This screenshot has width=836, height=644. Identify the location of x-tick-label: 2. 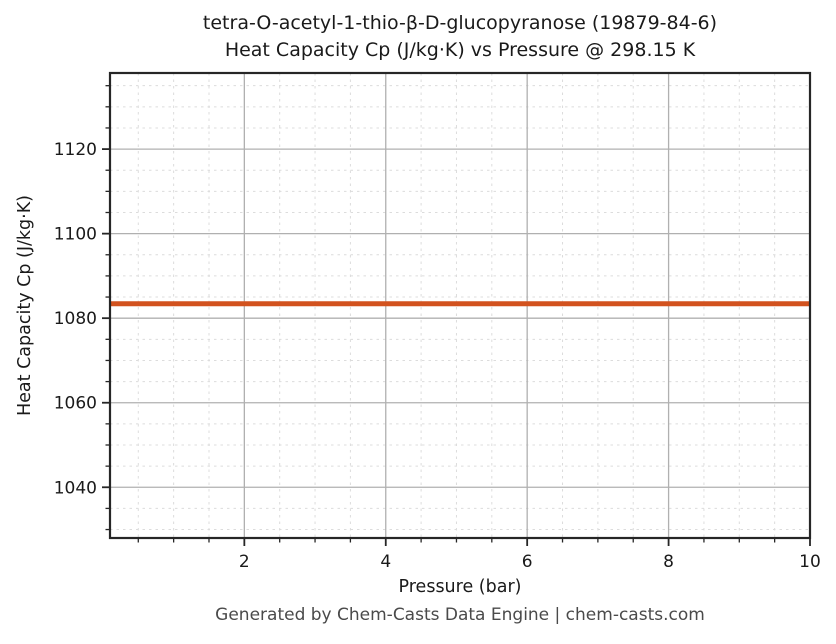
(244, 562).